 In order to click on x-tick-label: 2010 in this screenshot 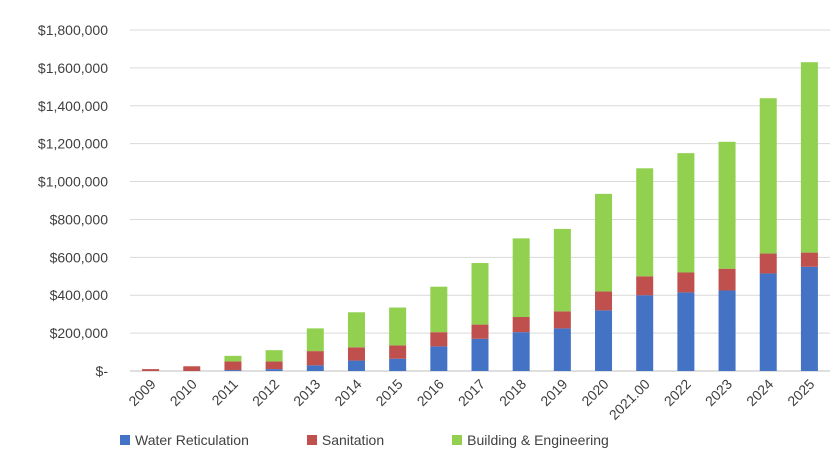, I will do `click(183, 392)`.